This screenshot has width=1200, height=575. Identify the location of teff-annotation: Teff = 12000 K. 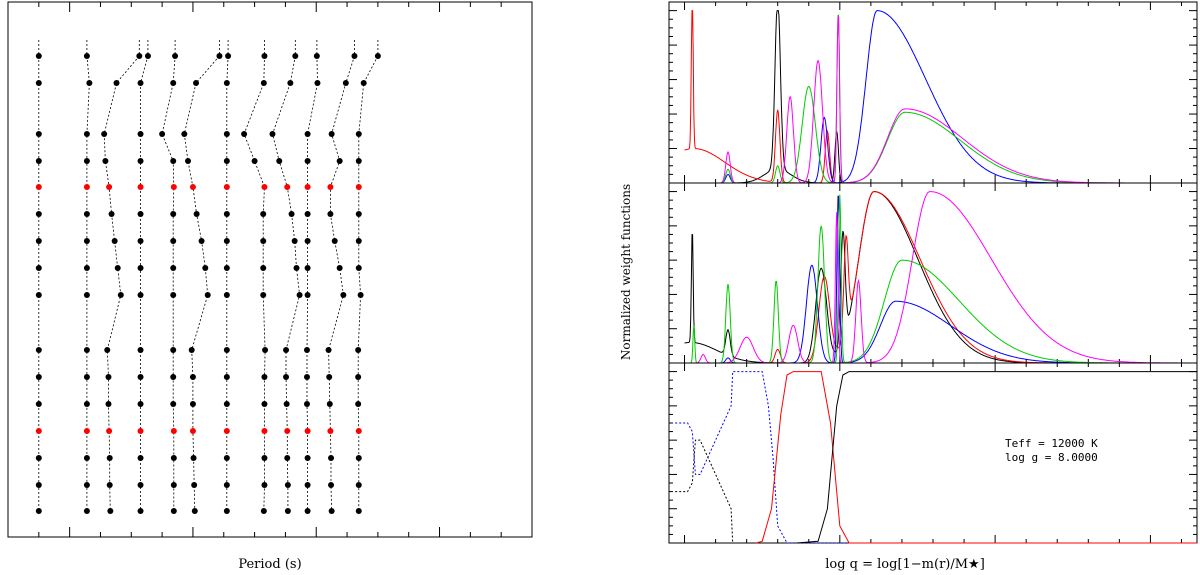
(1051, 443).